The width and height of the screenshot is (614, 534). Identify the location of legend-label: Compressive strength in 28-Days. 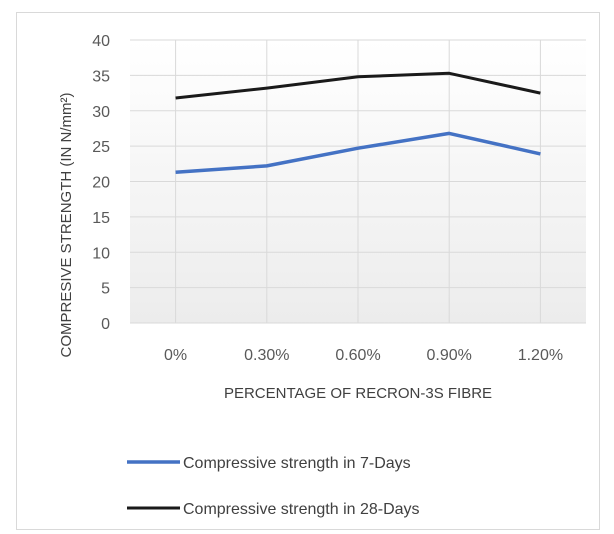
(301, 509).